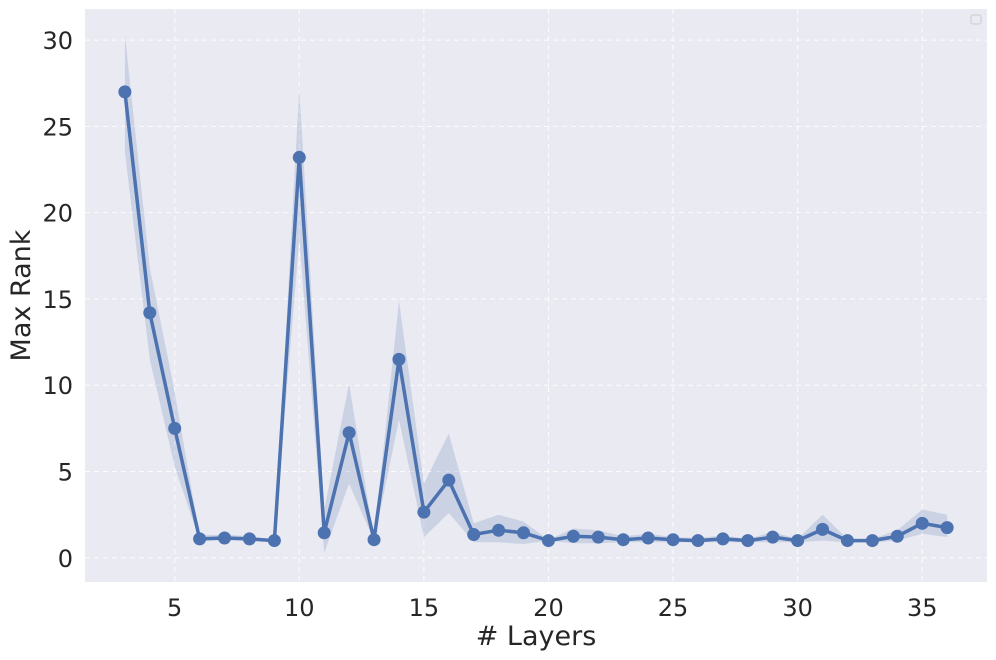  What do you see at coordinates (922, 608) in the screenshot?
I see `x-tick-label: 35` at bounding box center [922, 608].